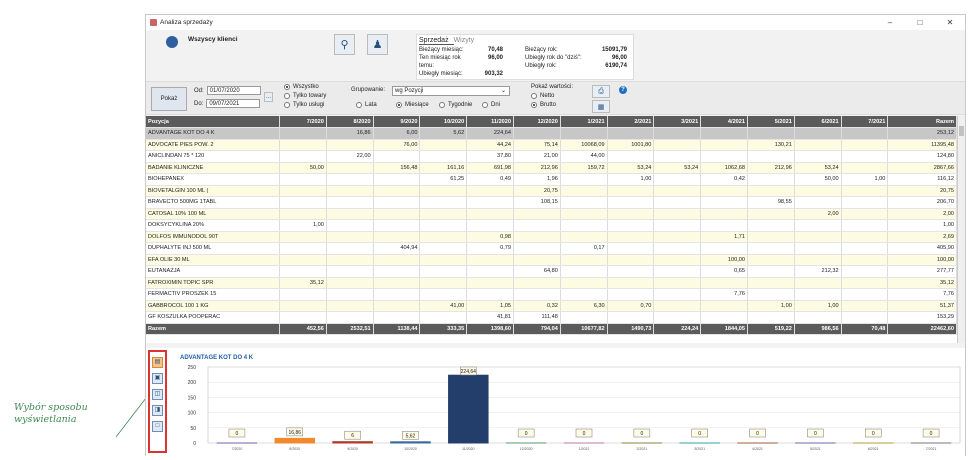  I want to click on export-button: ▦, so click(601, 106).